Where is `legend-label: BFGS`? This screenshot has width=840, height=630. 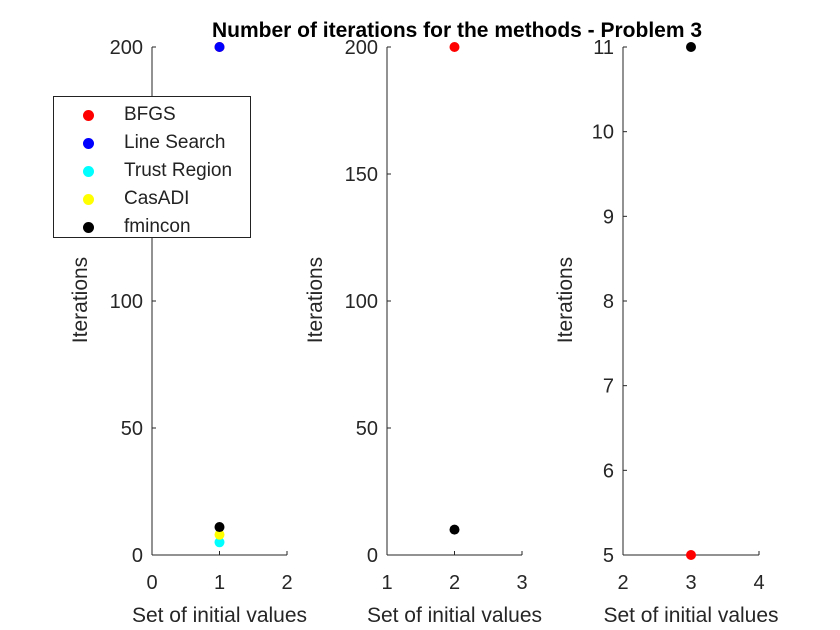
legend-label: BFGS is located at coordinates (150, 114).